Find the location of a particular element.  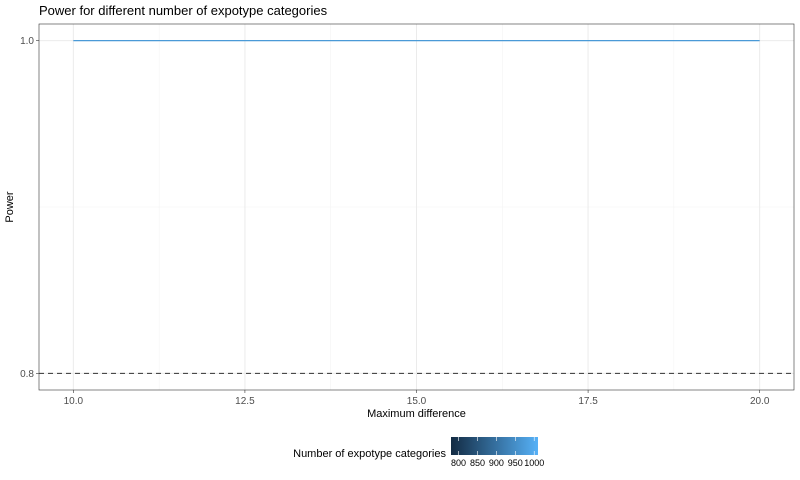

colorbar-tick-label: 850 is located at coordinates (477, 463).